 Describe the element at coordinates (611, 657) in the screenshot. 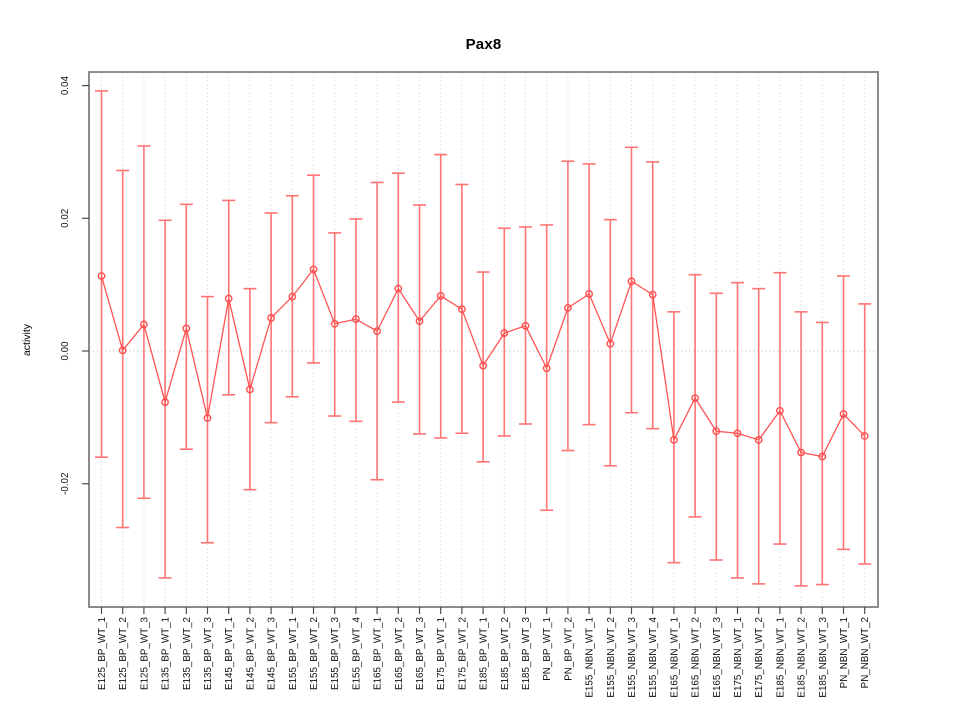

I see `x-category-label: E155_NBN_WT_2` at that location.